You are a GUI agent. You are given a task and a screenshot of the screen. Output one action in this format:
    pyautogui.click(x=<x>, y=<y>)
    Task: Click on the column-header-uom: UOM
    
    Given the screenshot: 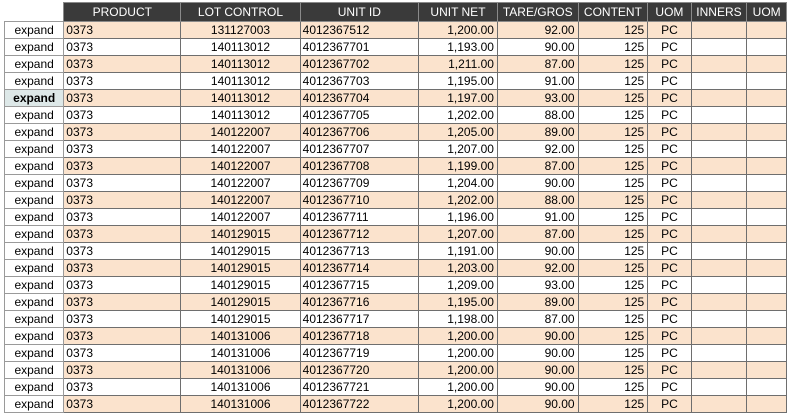 What is the action you would take?
    pyautogui.click(x=669, y=12)
    